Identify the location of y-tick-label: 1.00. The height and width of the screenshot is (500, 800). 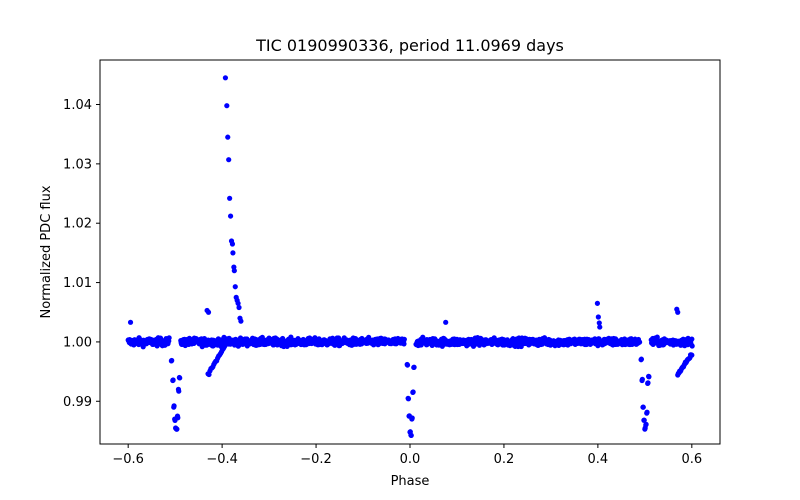
(77, 342).